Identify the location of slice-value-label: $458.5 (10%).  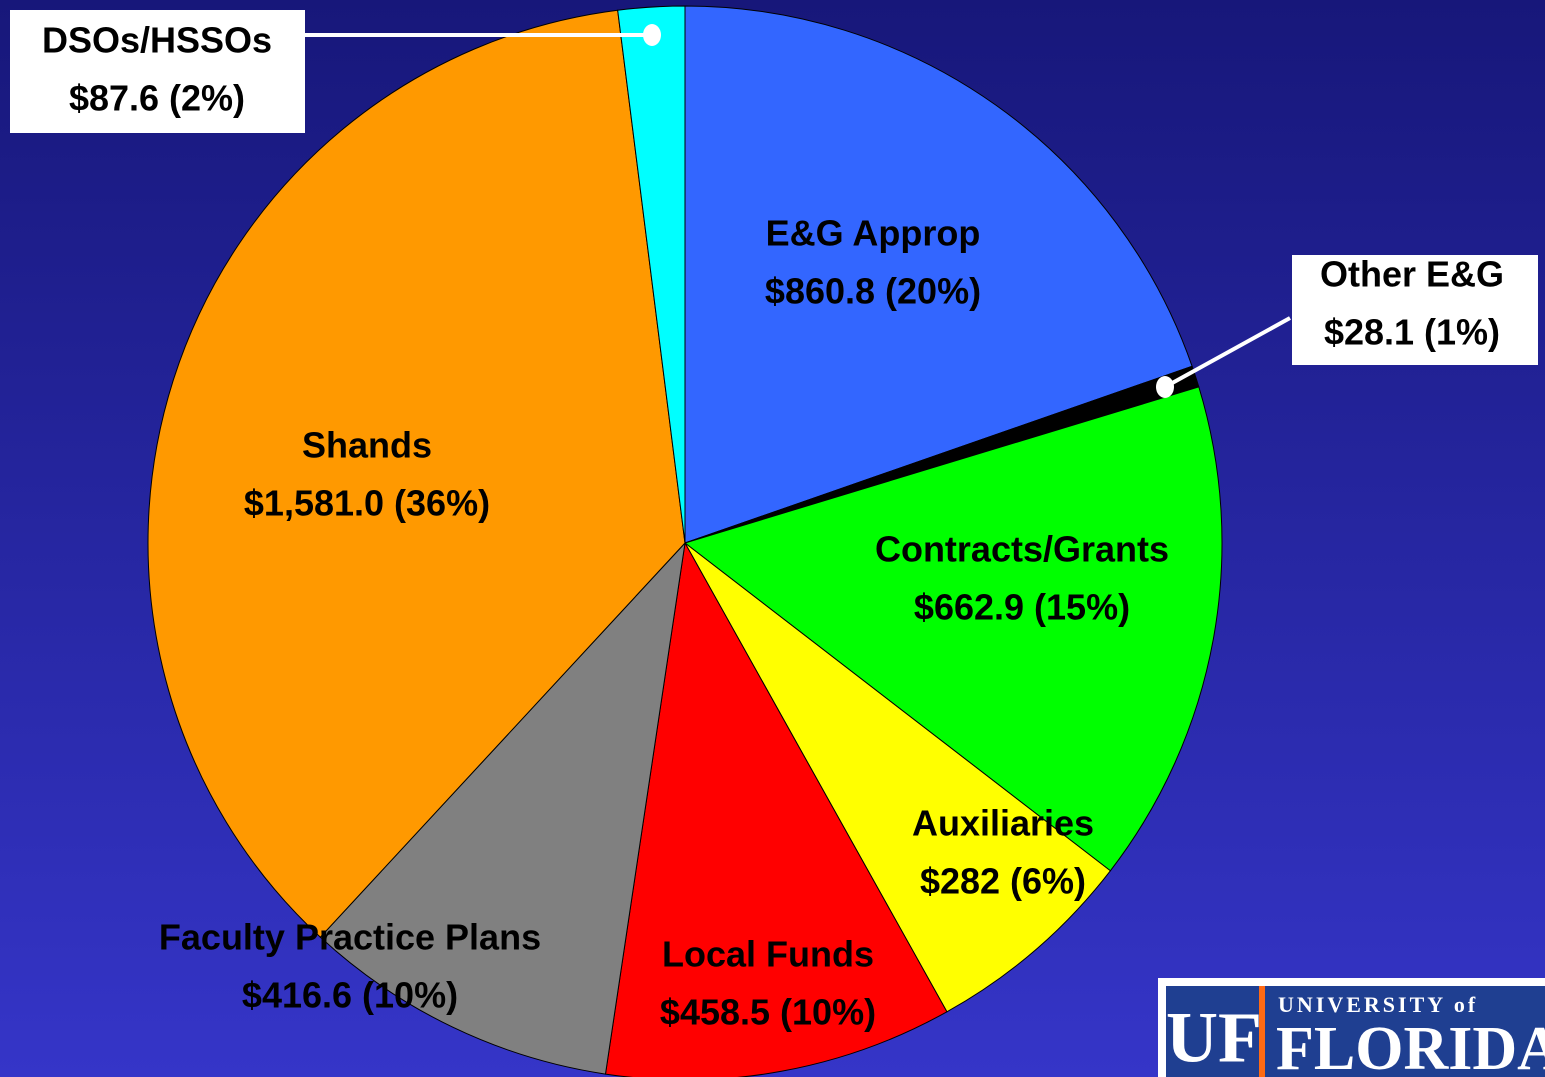
(768, 1012).